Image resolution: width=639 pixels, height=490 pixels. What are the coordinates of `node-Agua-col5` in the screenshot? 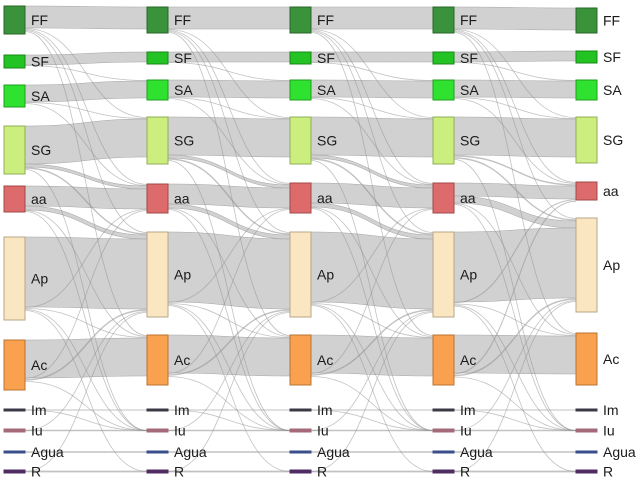 It's located at (586, 452).